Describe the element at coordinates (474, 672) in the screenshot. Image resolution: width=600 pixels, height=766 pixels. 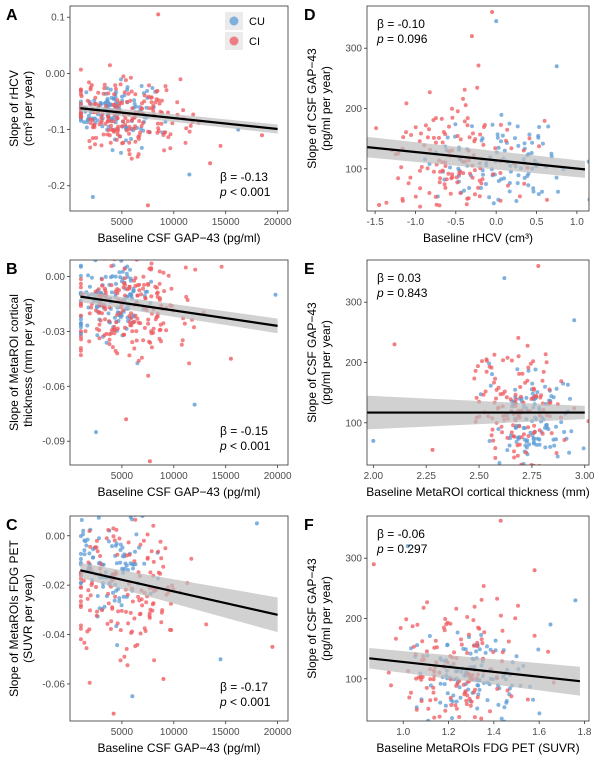
I see `confidence-band` at that location.